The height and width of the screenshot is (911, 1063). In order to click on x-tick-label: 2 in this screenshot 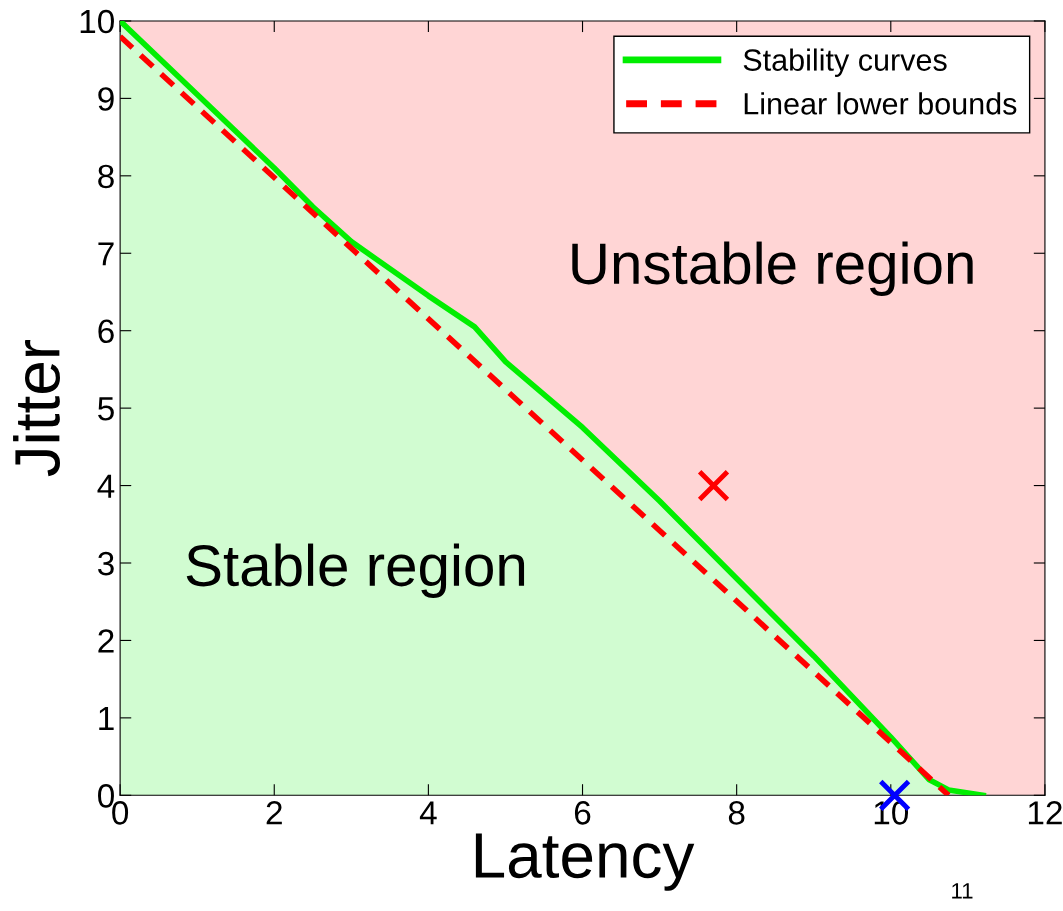, I will do `click(274, 813)`.